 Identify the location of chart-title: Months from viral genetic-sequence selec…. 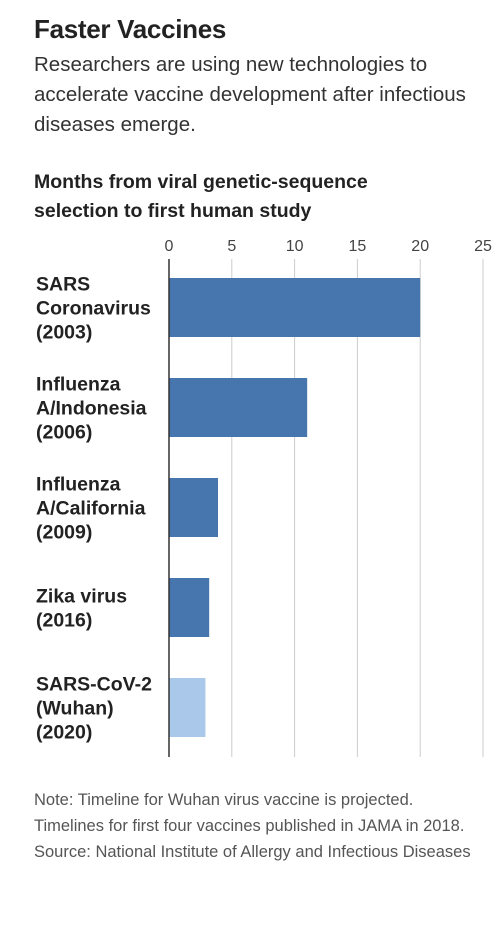
(201, 196).